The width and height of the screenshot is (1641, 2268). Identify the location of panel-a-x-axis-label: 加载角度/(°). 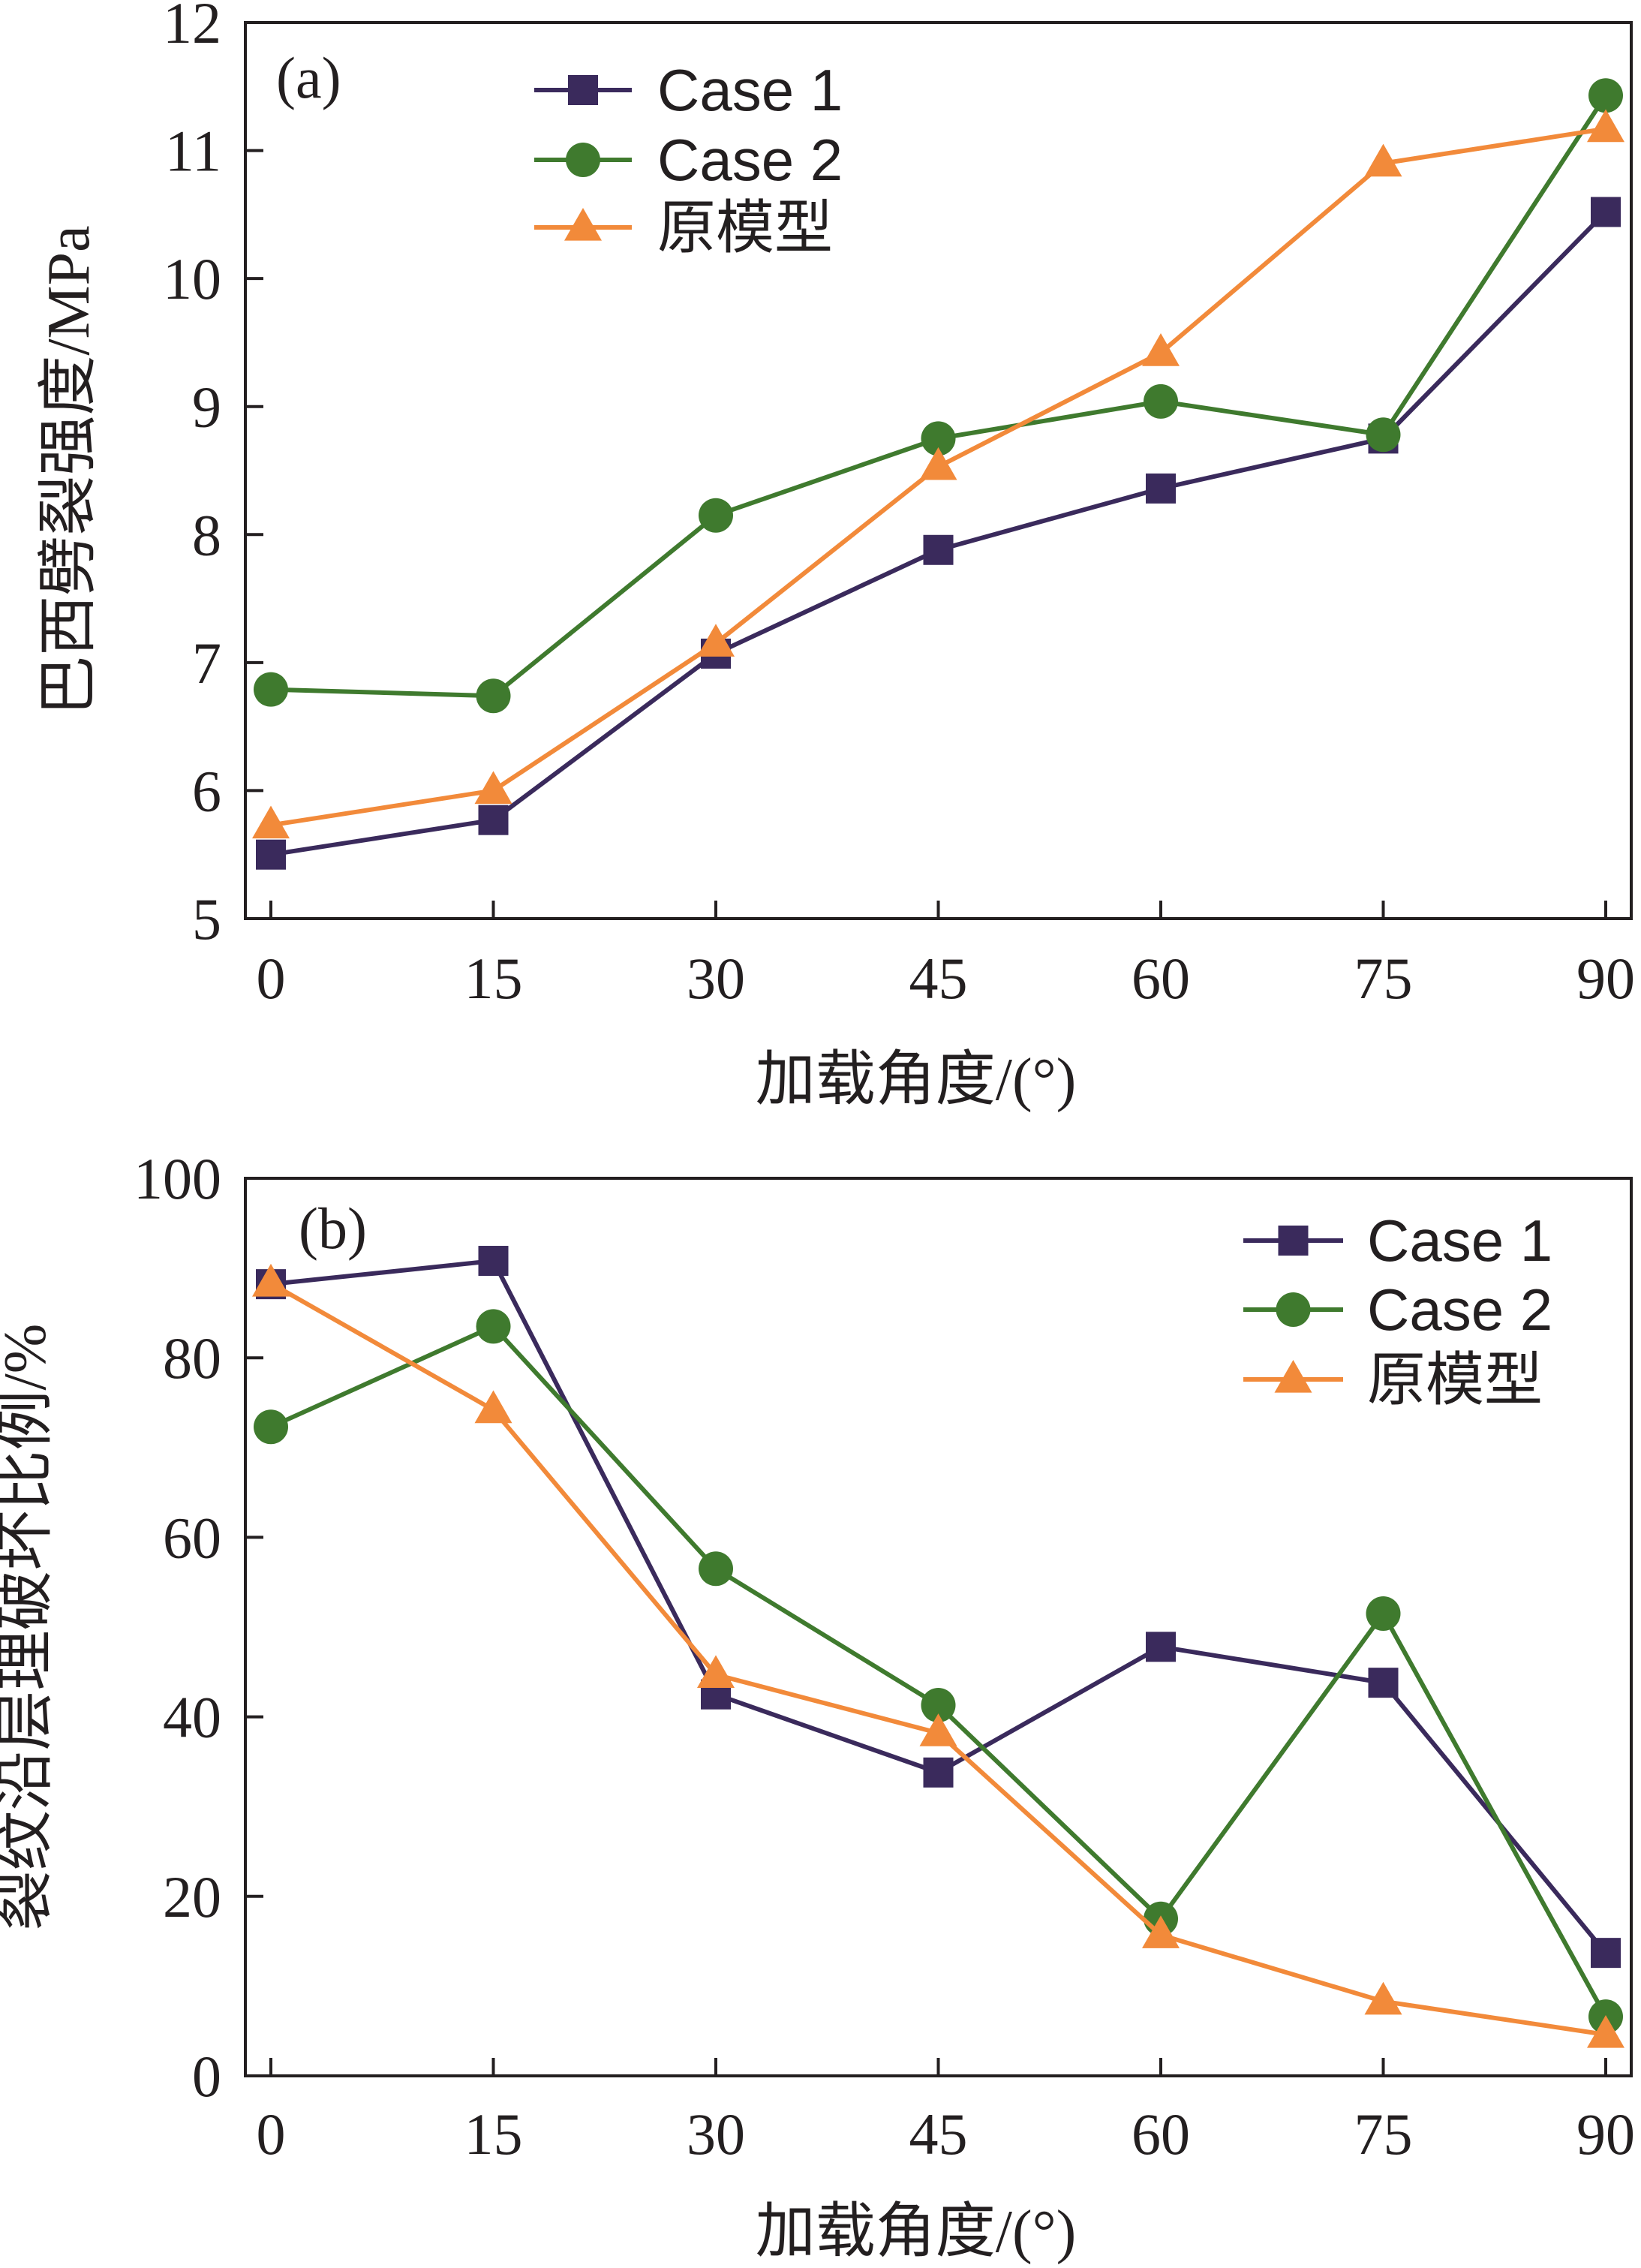
(916, 1080).